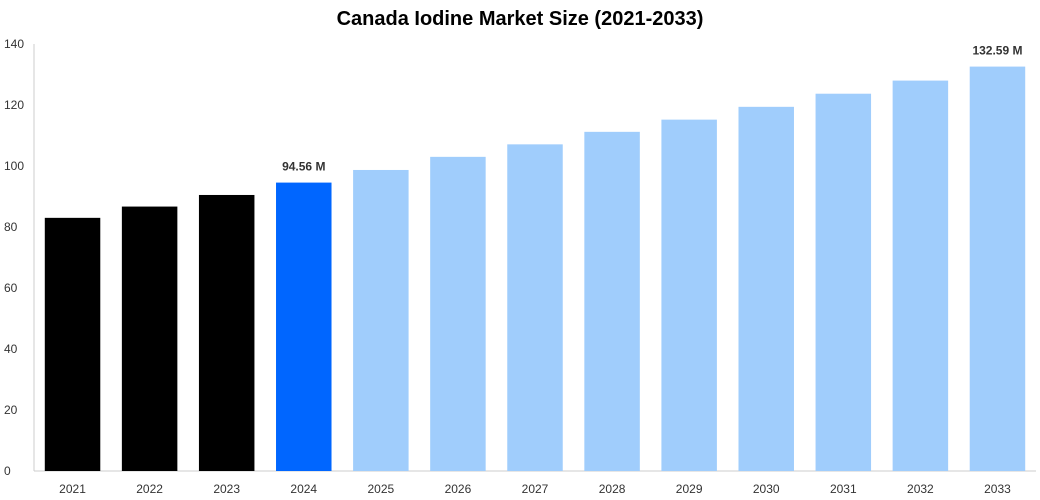  Describe the element at coordinates (7, 471) in the screenshot. I see `y-tick-label: 0` at that location.